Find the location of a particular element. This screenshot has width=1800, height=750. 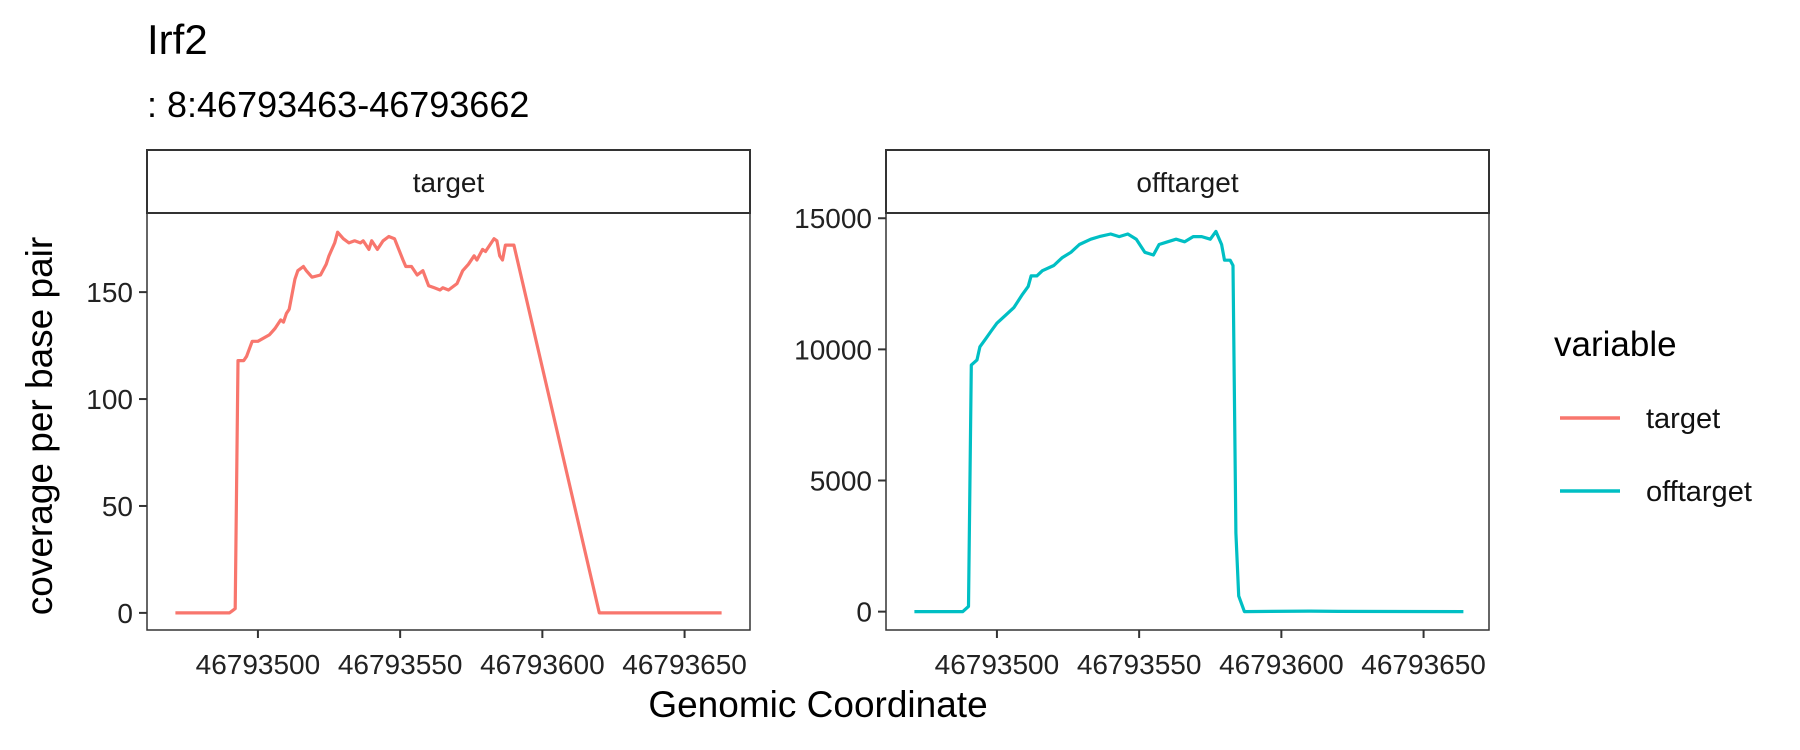

facet-strip-label: offtarget is located at coordinates (1187, 182).